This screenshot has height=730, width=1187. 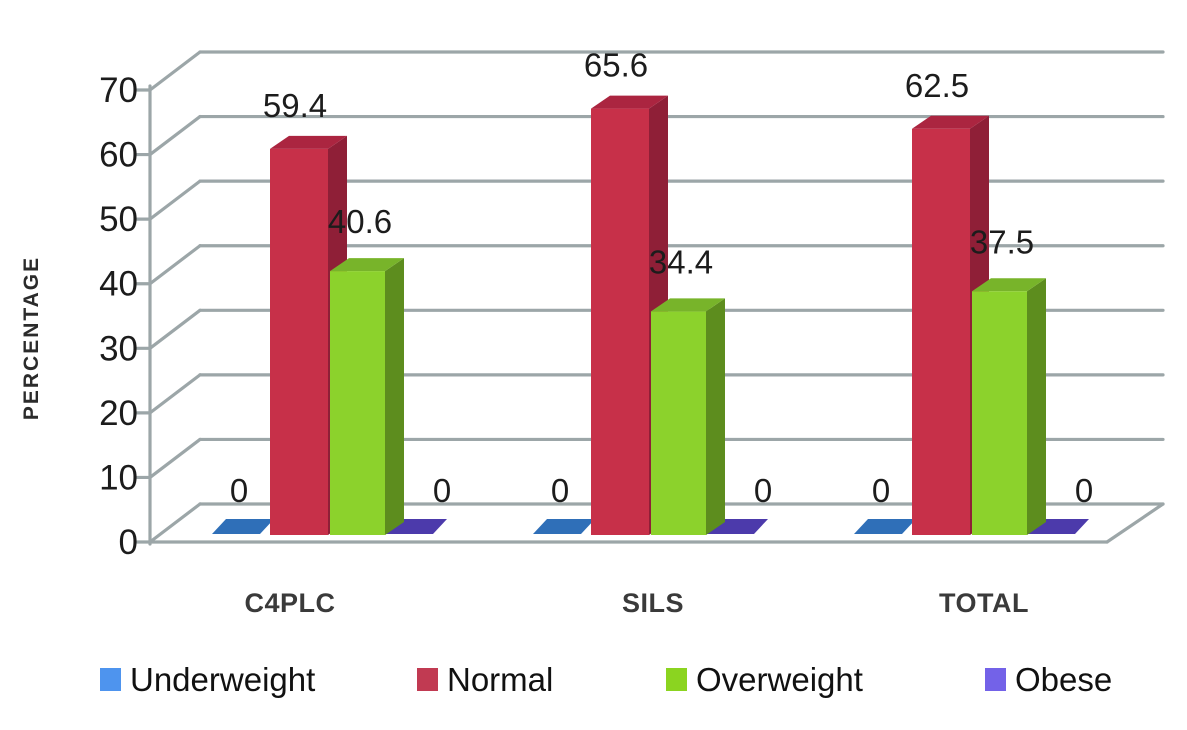 I want to click on bar-overweight-c4plc-top, so click(x=367, y=265).